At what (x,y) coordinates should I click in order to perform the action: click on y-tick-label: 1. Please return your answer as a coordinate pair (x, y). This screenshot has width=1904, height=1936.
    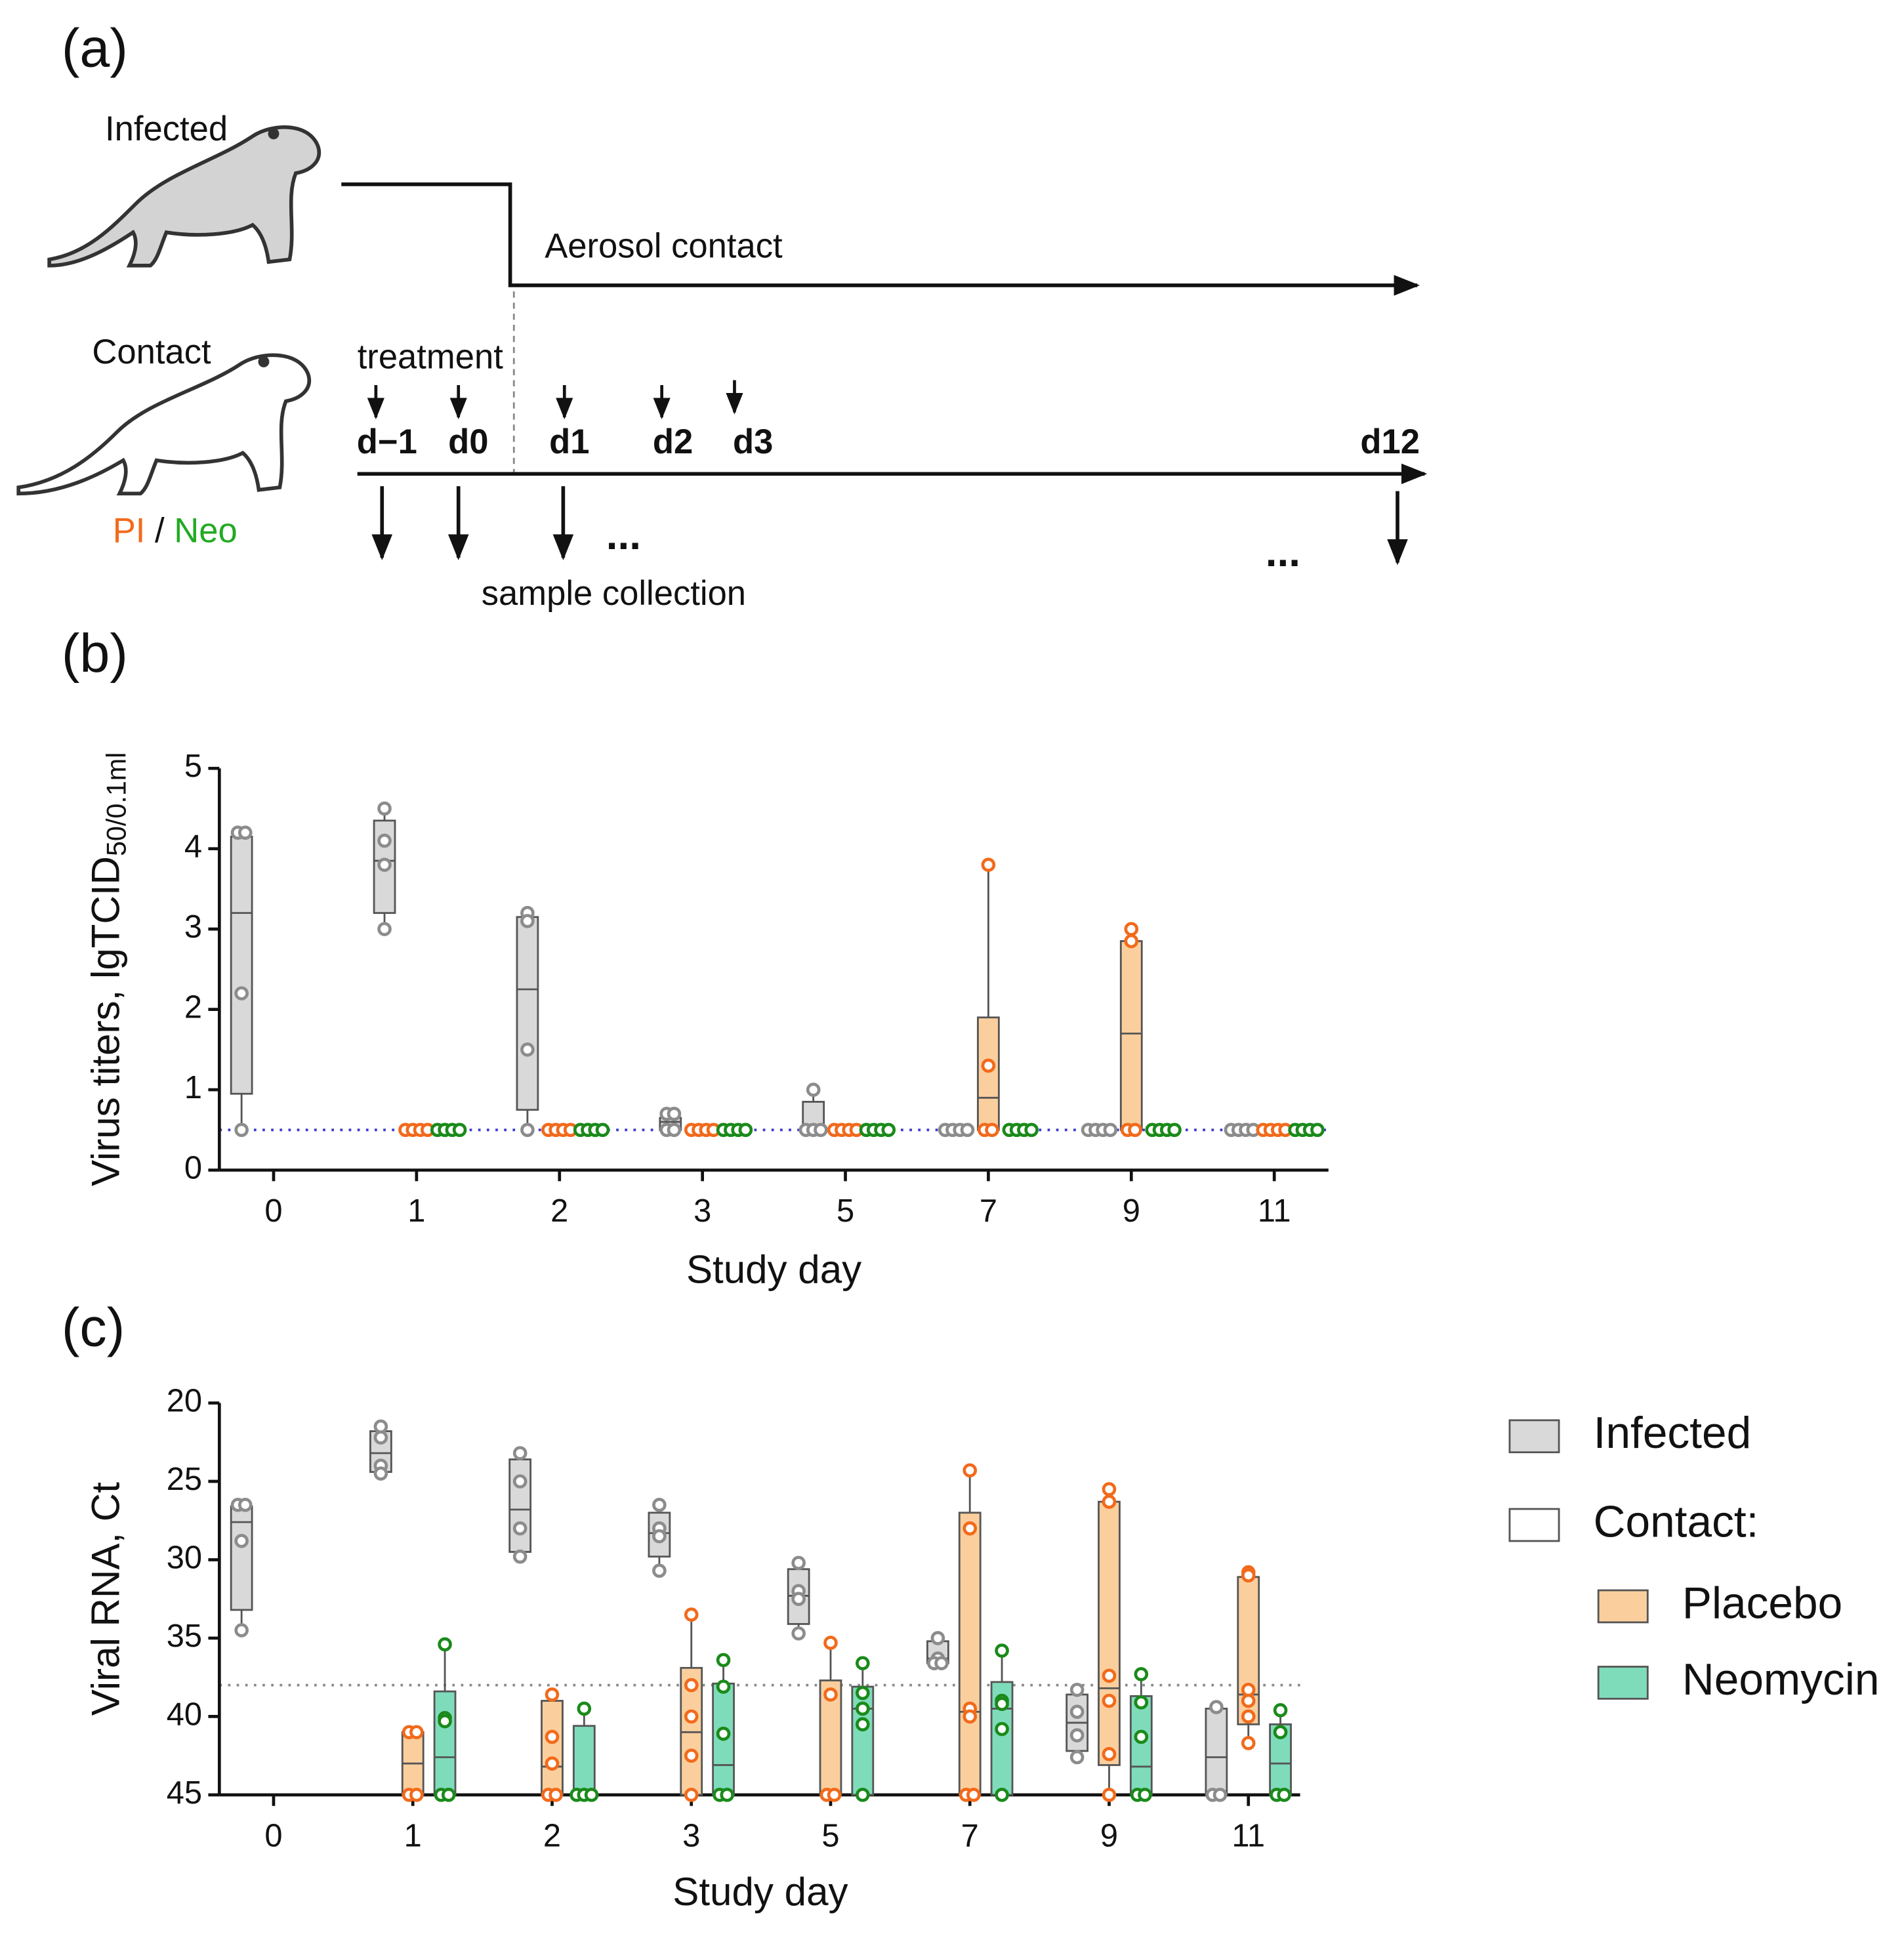
    Looking at the image, I should click on (193, 1087).